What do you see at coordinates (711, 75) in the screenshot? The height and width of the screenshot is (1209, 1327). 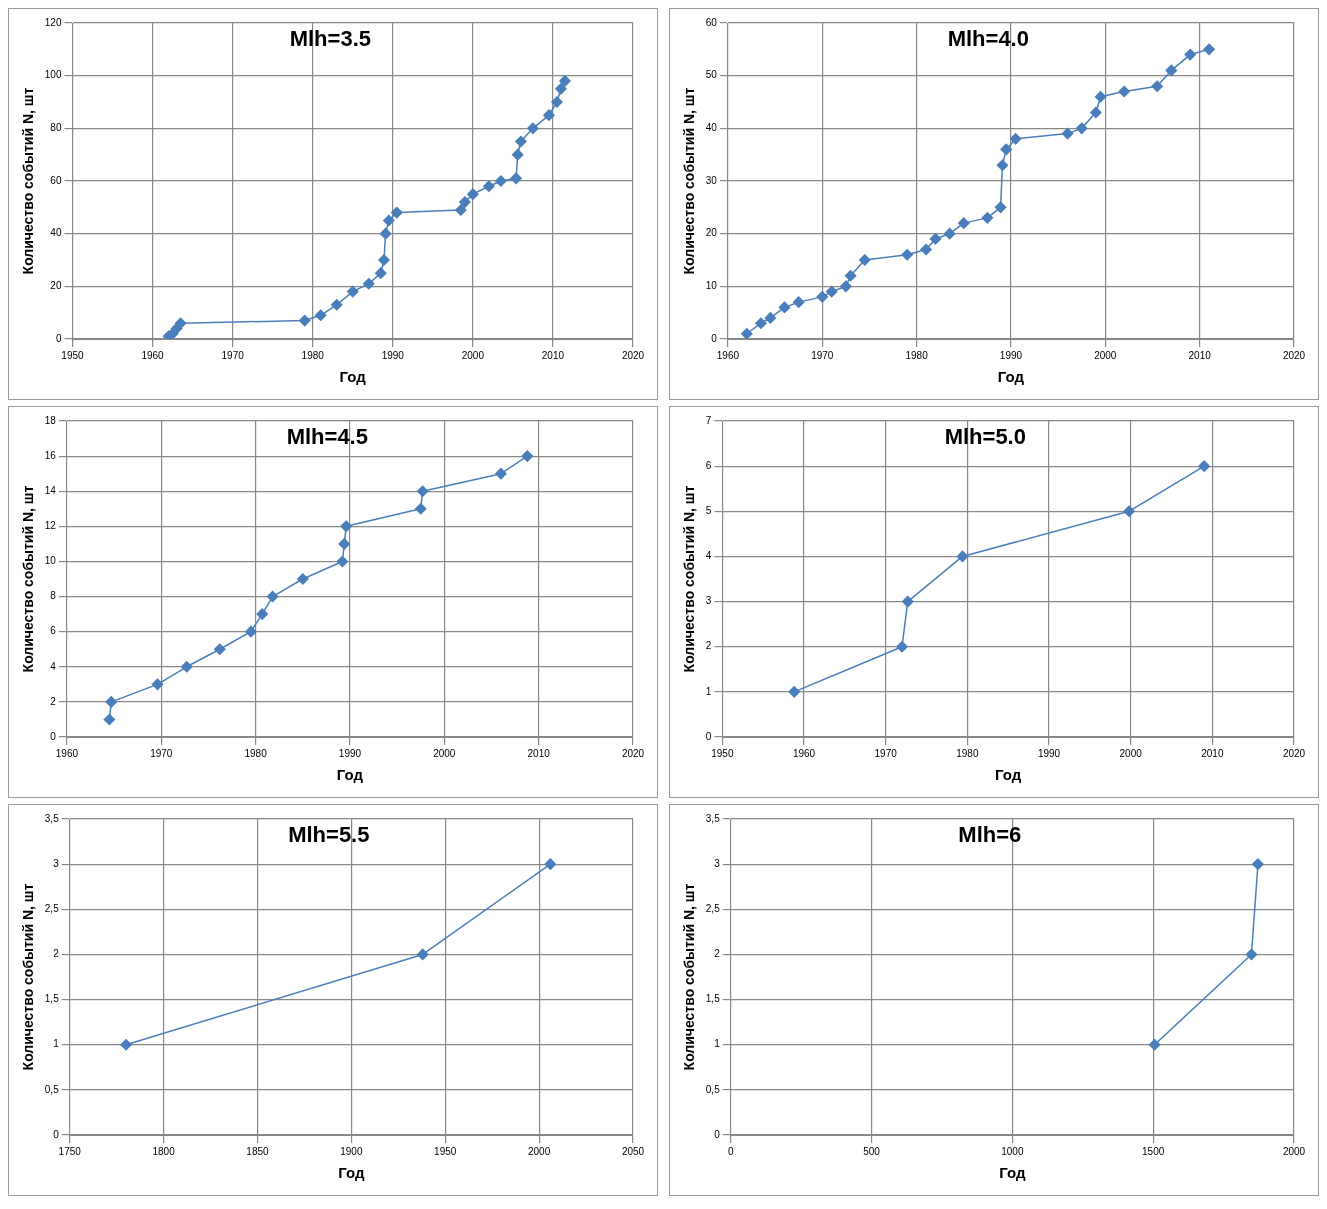 I see `y-tick-label: 50` at bounding box center [711, 75].